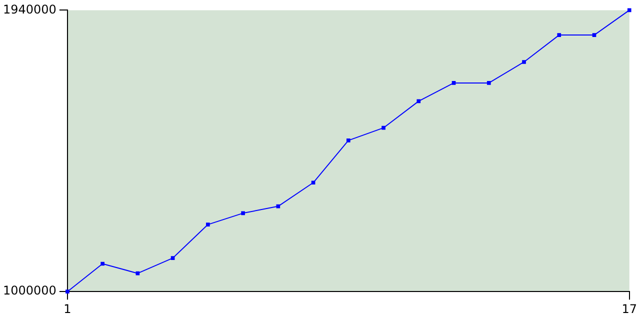  I want to click on y-tick-label: 1000000, so click(29, 291).